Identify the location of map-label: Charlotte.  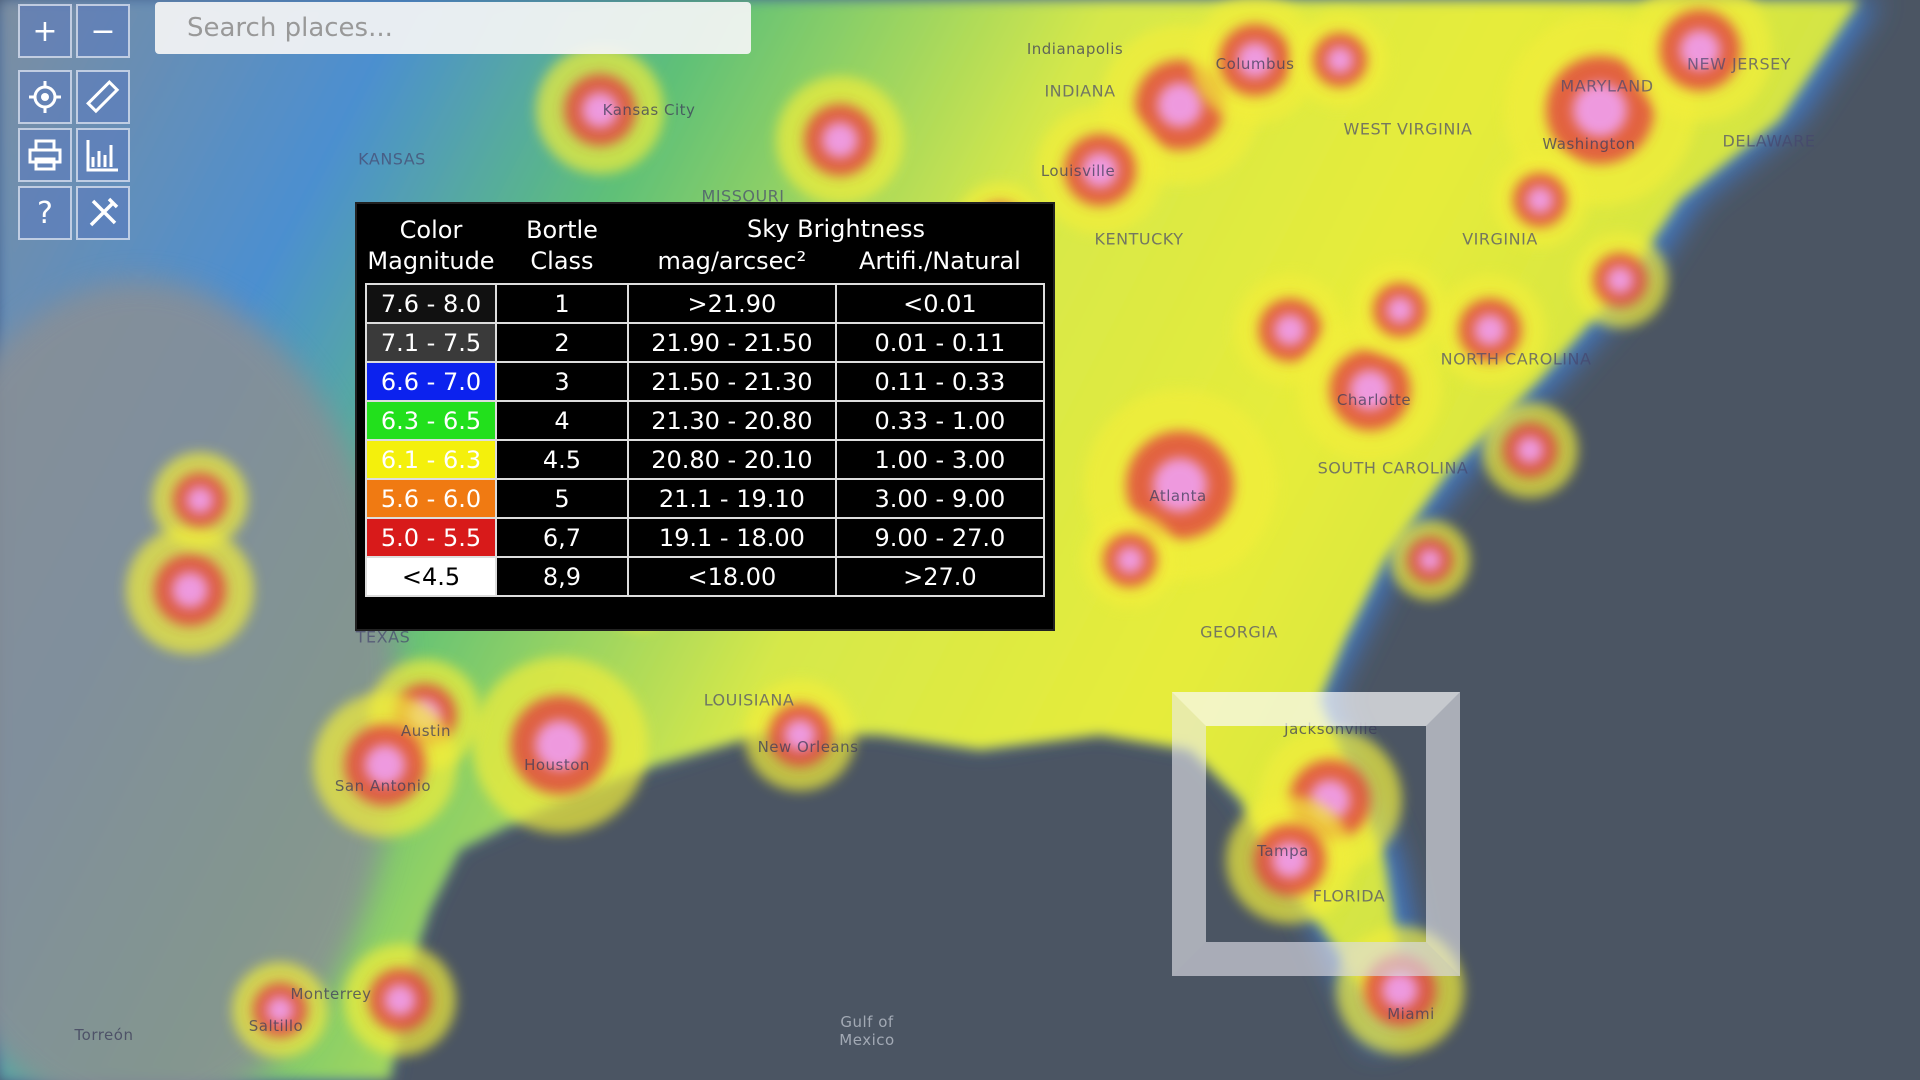
(1374, 400).